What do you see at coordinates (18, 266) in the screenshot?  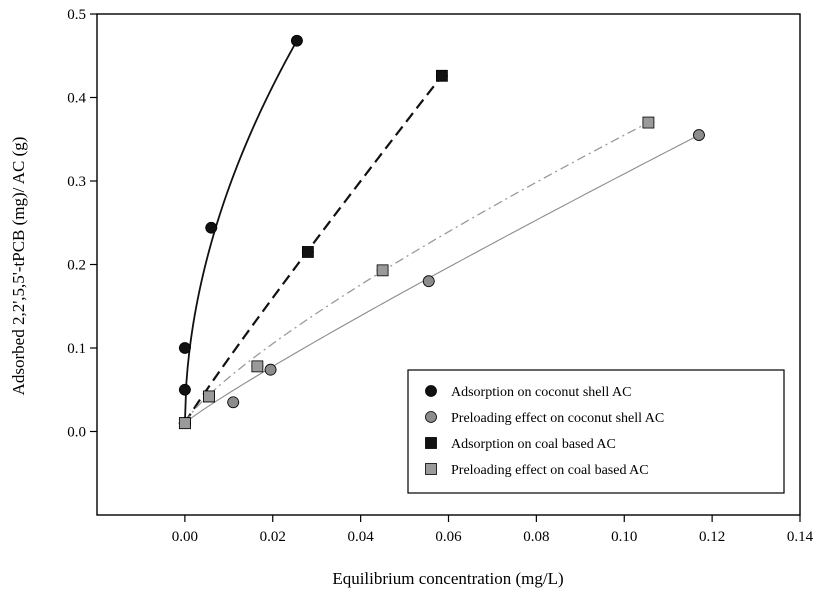 I see `y-axis-label: Adsorbed 2,2',5,5'-tPCB (mg)/ AC (g)` at bounding box center [18, 266].